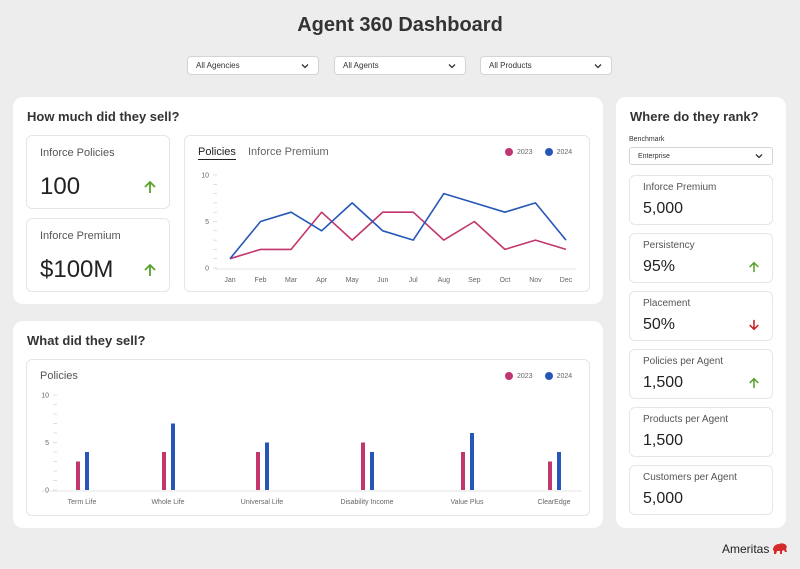  I want to click on x-tick-label: Term Life, so click(82, 502).